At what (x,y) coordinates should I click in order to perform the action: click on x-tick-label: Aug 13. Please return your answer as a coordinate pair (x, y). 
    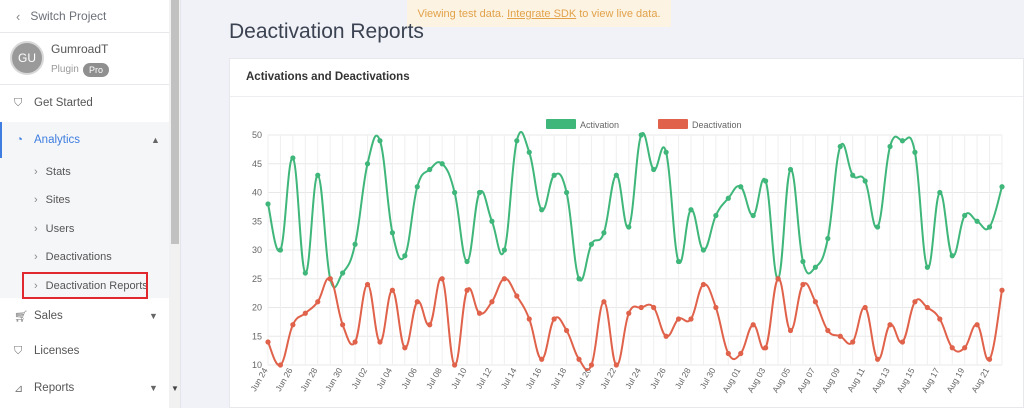
    Looking at the image, I should click on (881, 380).